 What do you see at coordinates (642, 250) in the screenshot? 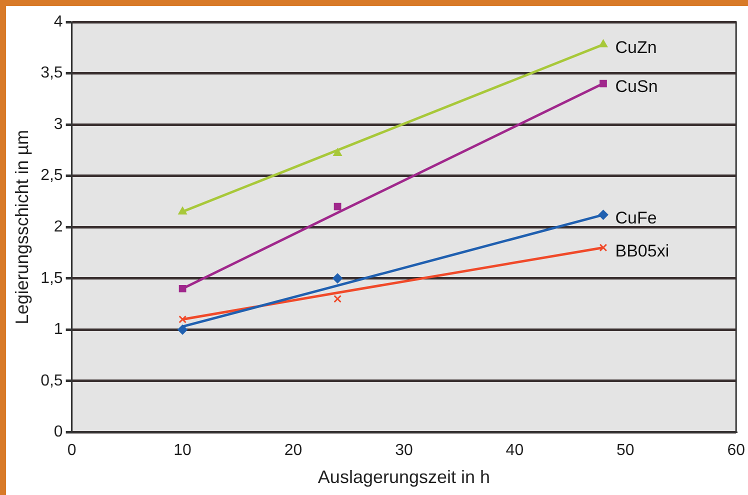
I see `series-label: BB05xi` at bounding box center [642, 250].